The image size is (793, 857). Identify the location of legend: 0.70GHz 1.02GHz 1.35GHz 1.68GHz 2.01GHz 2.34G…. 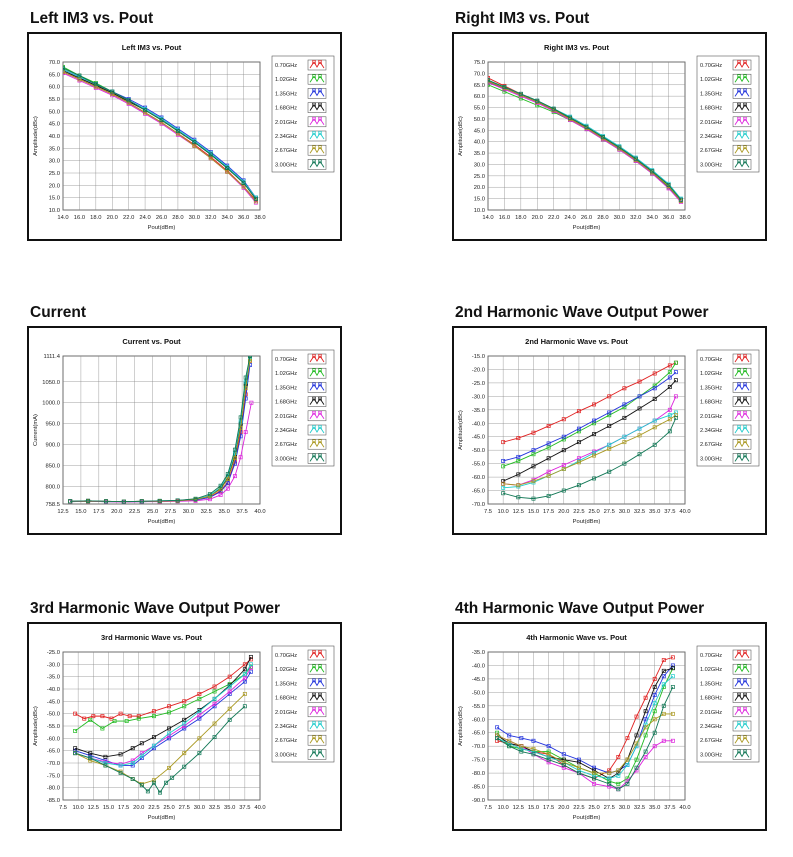
(728, 408).